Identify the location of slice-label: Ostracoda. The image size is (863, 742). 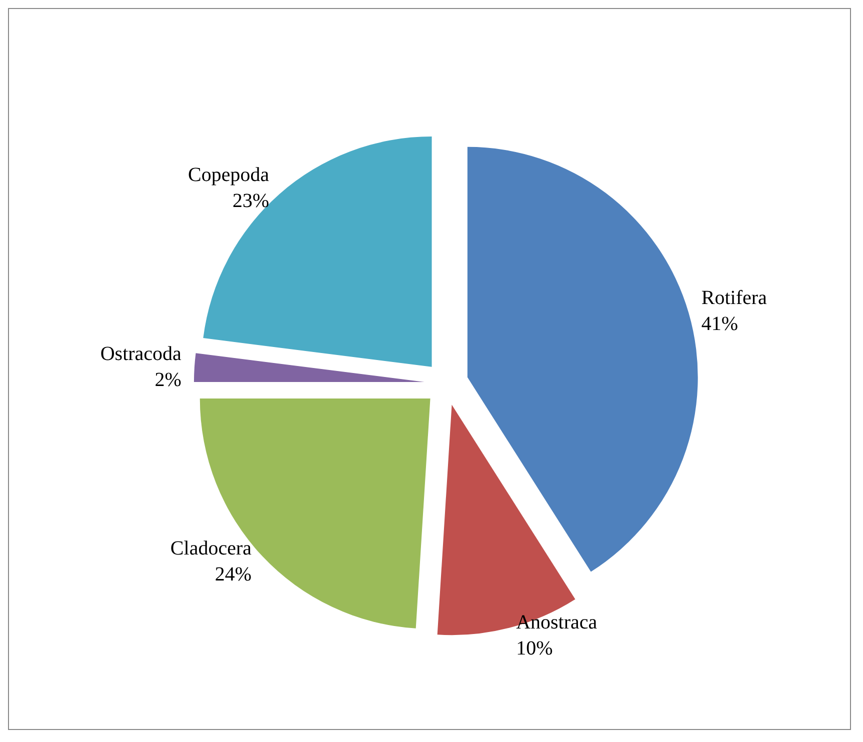
(141, 354).